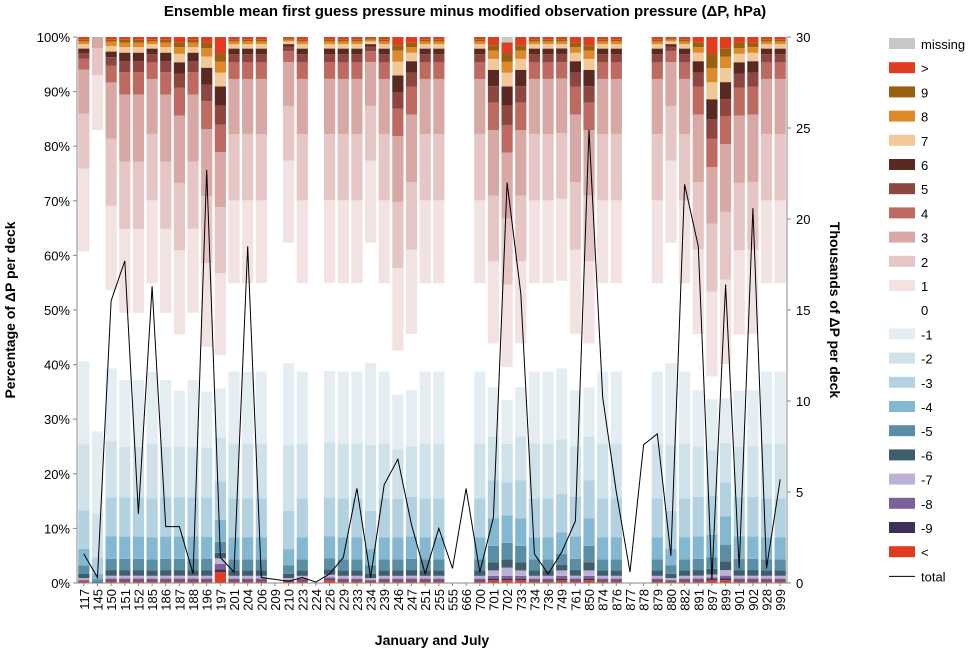 Image resolution: width=974 pixels, height=655 pixels. What do you see at coordinates (357, 573) in the screenshot?
I see `bar-segment-233-minus6` at bounding box center [357, 573].